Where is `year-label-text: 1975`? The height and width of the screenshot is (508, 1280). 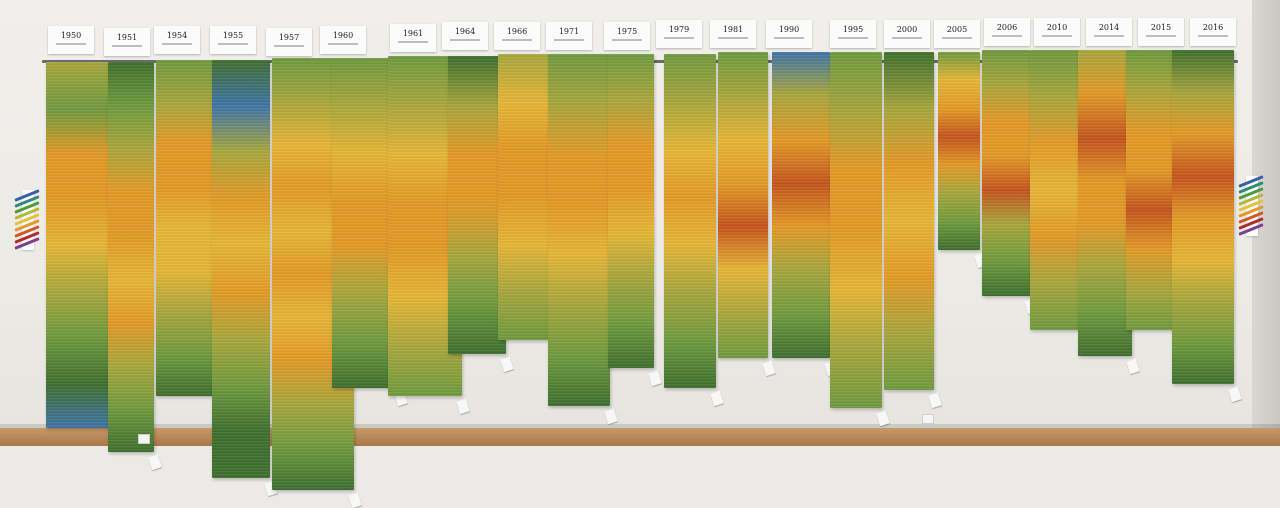 year-label-text: 1975 is located at coordinates (627, 31).